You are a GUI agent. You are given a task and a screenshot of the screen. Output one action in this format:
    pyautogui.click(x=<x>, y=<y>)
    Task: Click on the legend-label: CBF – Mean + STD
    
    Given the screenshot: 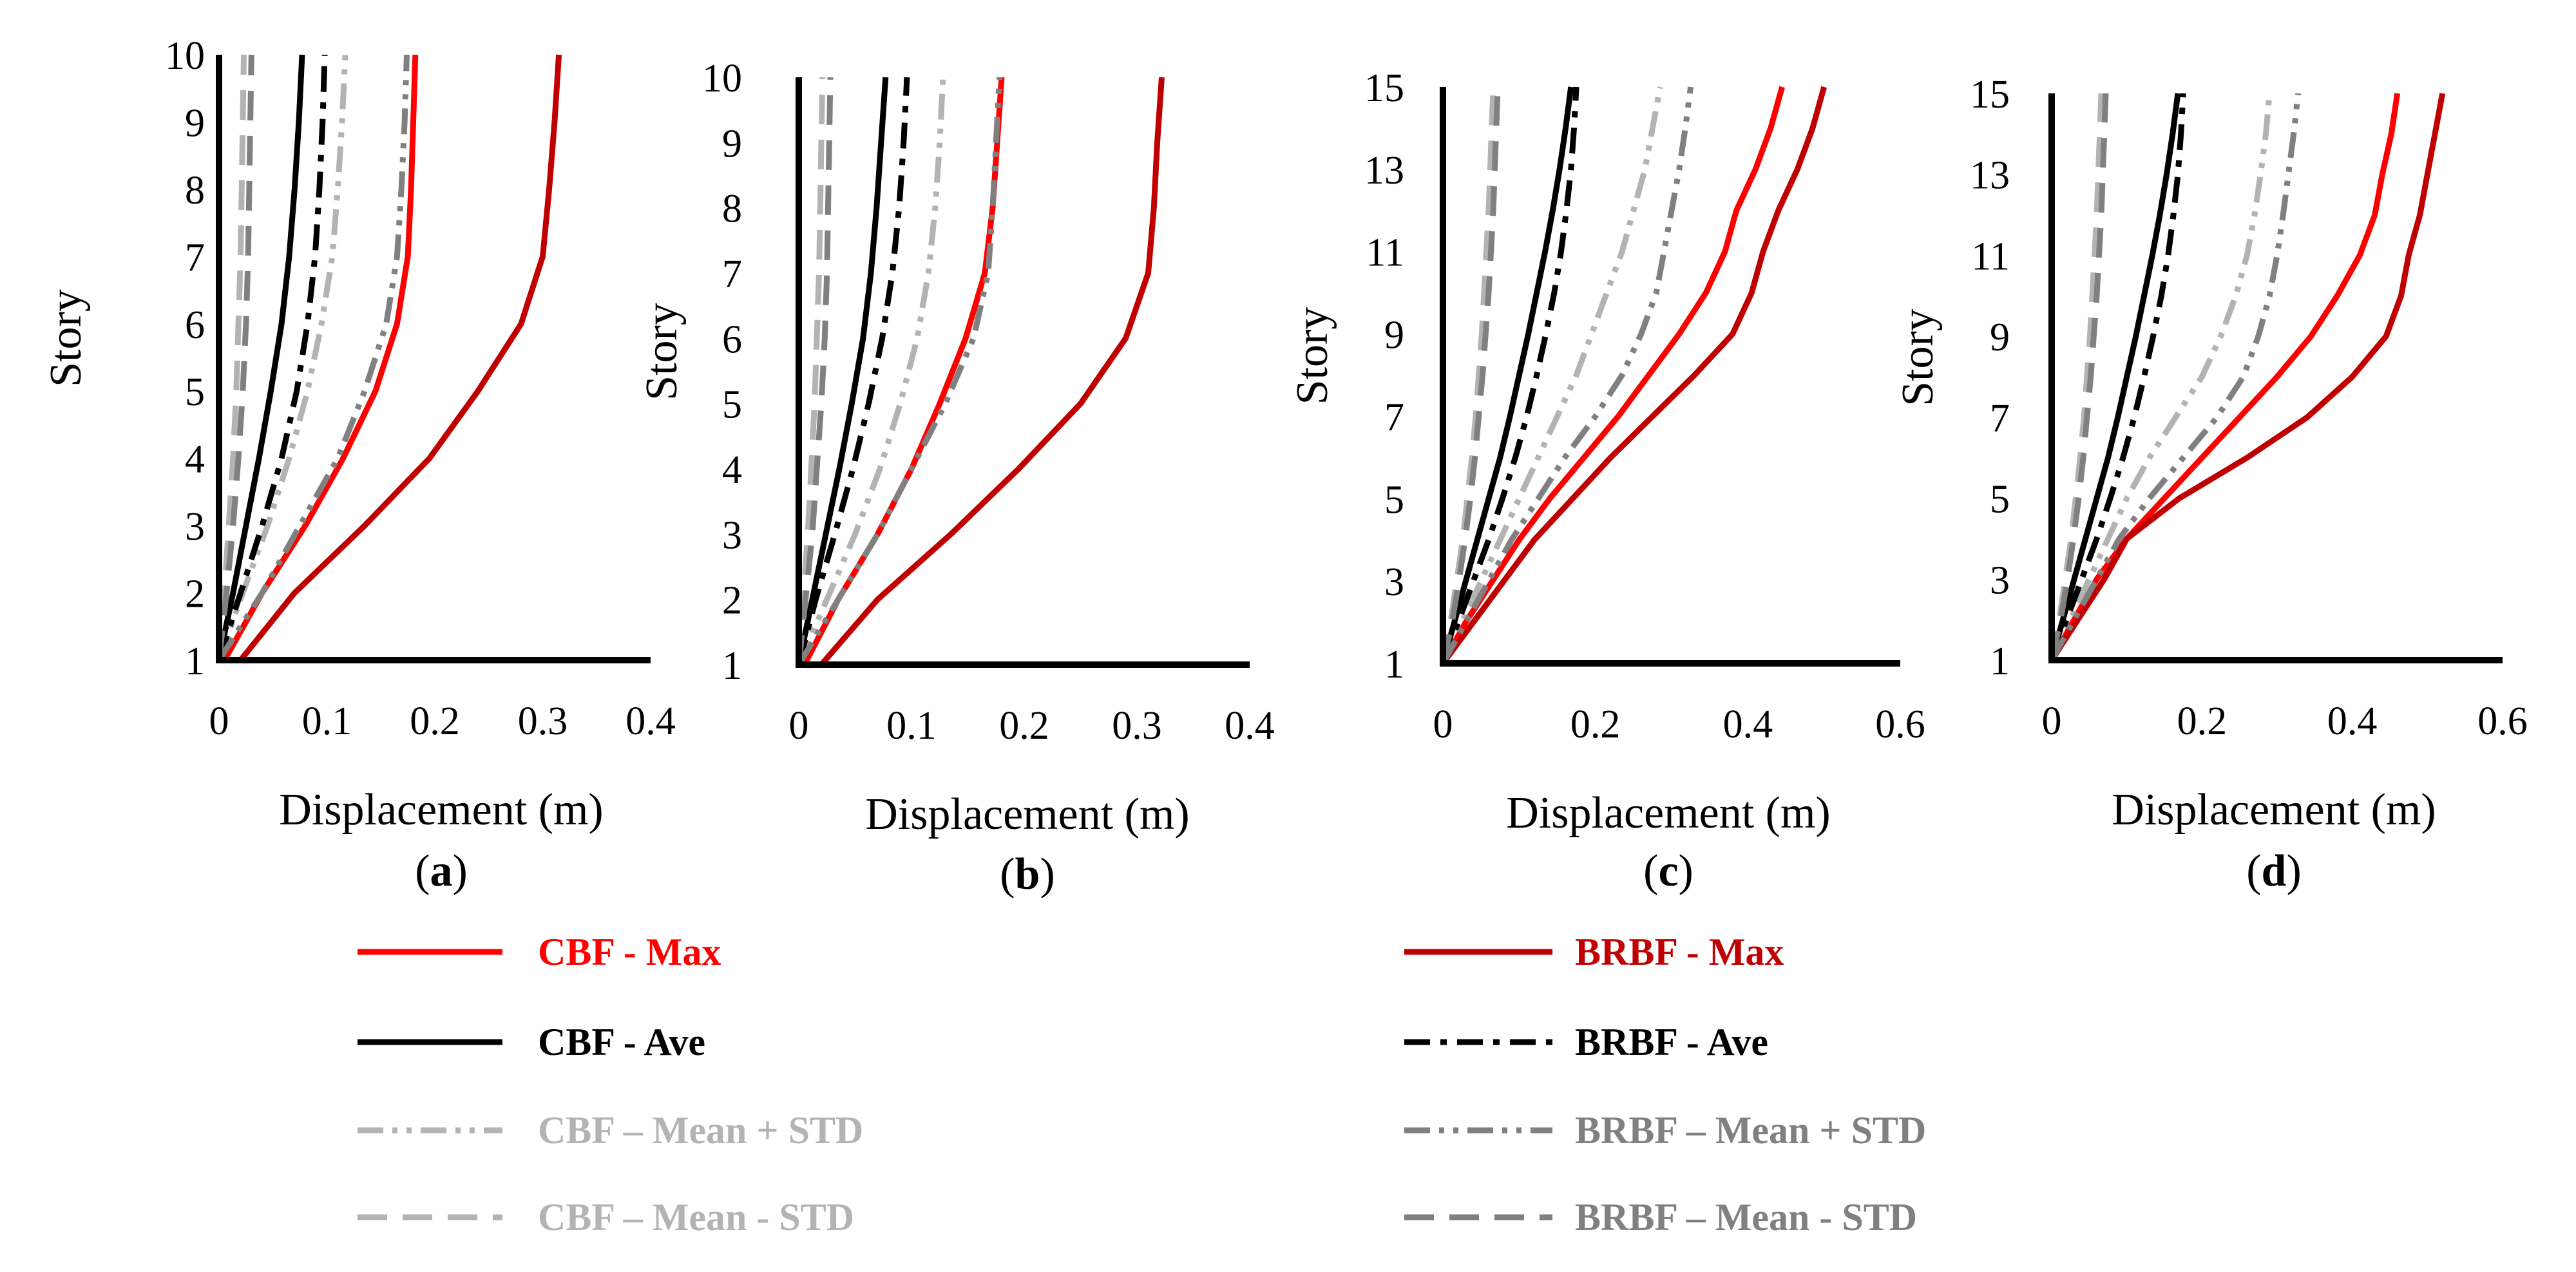 What is the action you would take?
    pyautogui.click(x=700, y=1130)
    